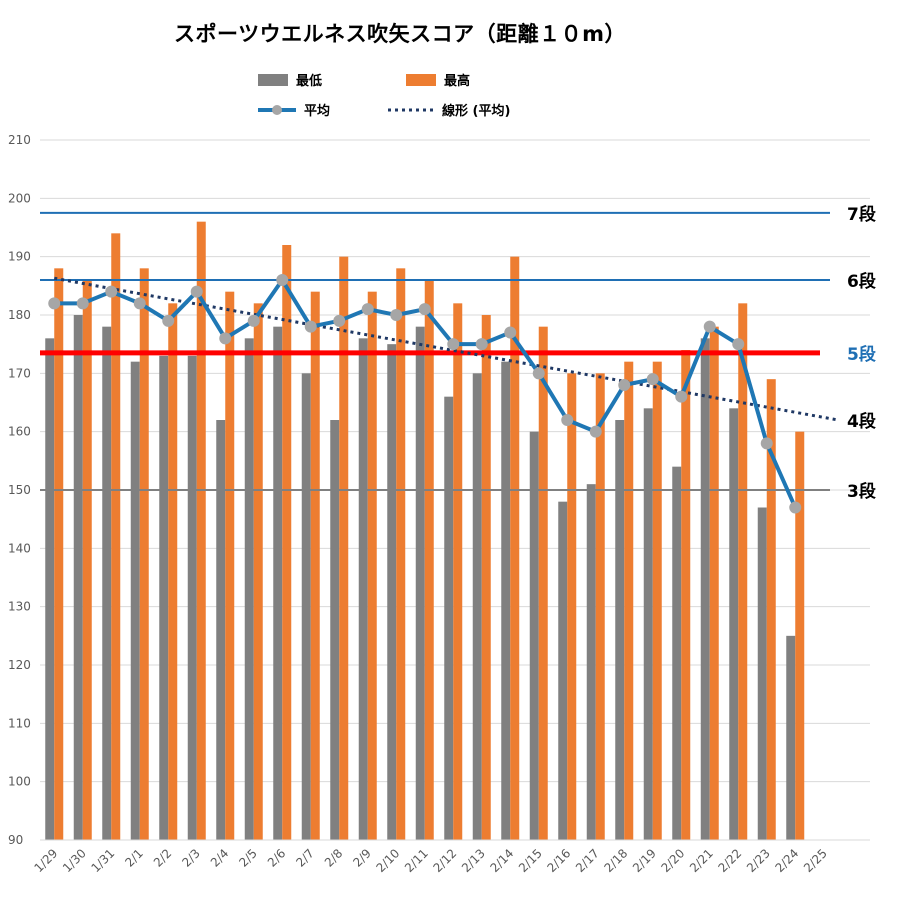 The image size is (900, 900). I want to click on legend-swatch-max, so click(421, 79).